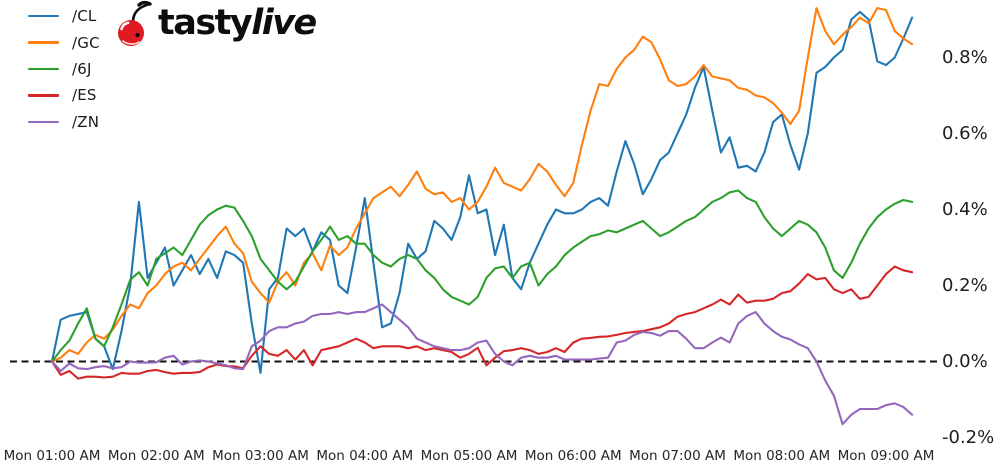 Image resolution: width=1000 pixels, height=469 pixels. I want to click on legend-item-cl: /CL, so click(64, 16).